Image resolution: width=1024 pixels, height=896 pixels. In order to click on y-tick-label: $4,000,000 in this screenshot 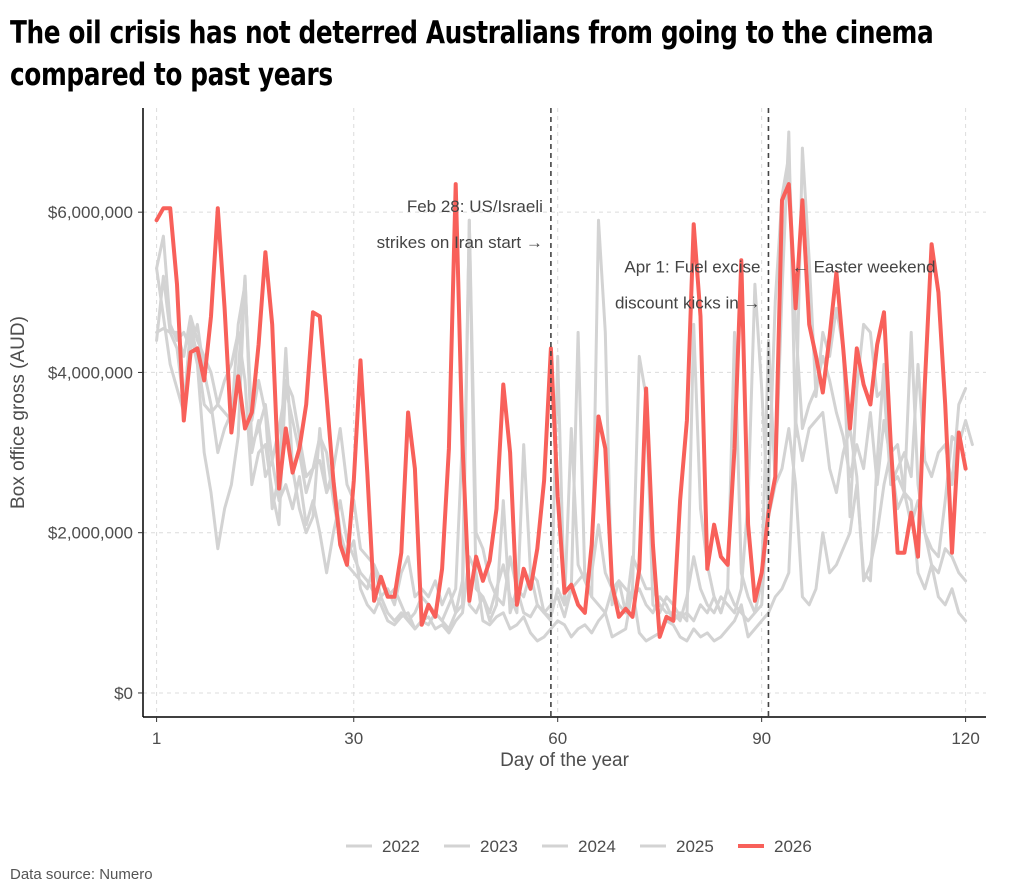, I will do `click(90, 372)`.